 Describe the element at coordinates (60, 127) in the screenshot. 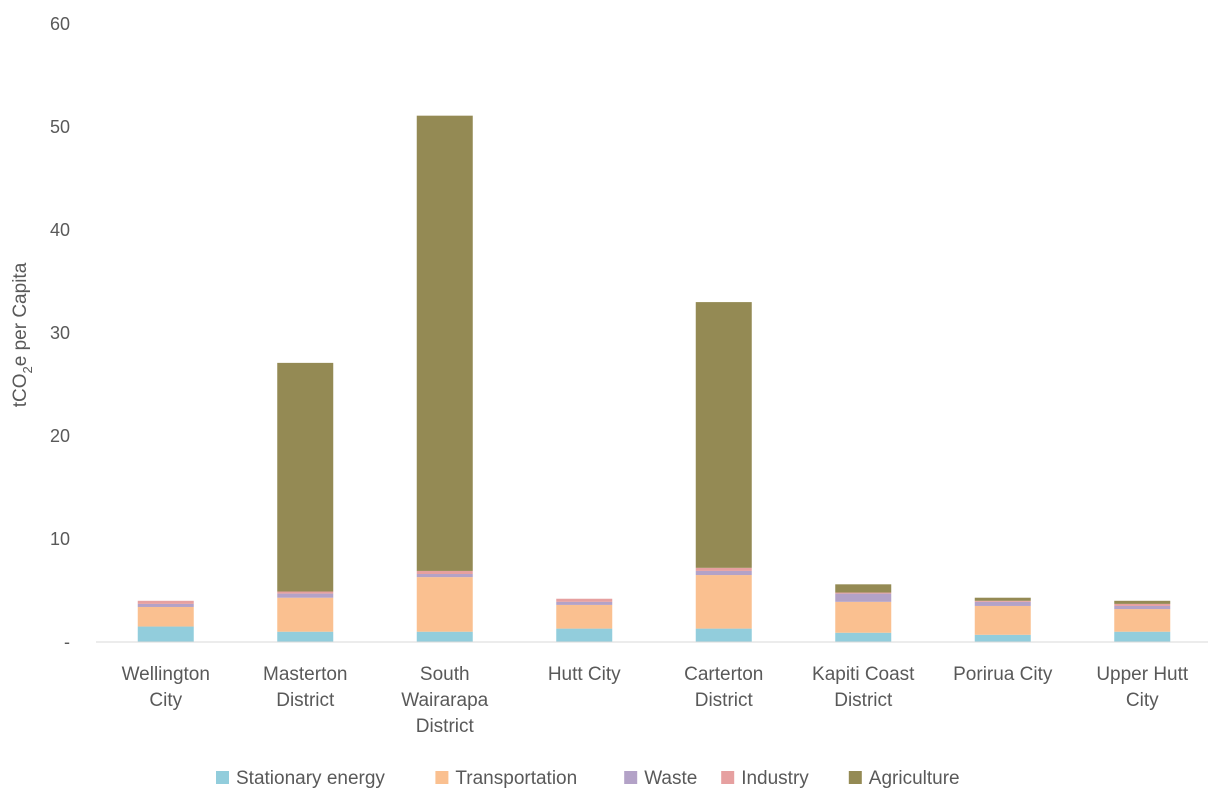

I see `y-tick-label: 50` at that location.